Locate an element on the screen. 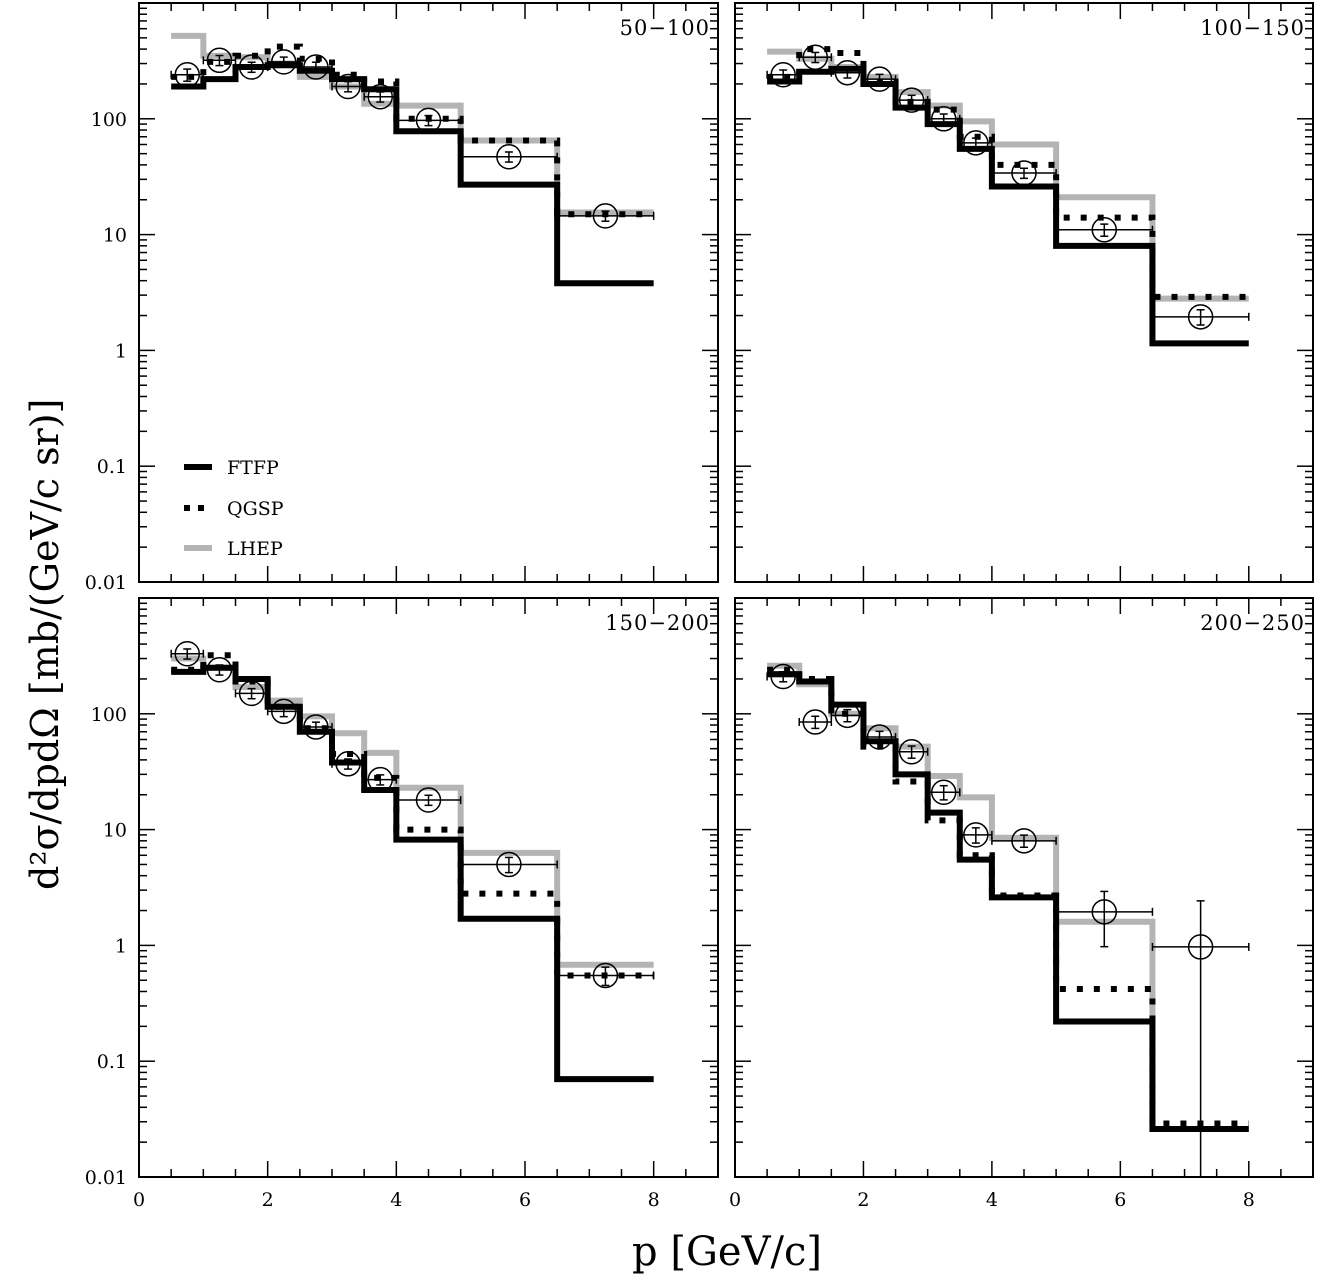  legend-label: QGSP is located at coordinates (255, 509).